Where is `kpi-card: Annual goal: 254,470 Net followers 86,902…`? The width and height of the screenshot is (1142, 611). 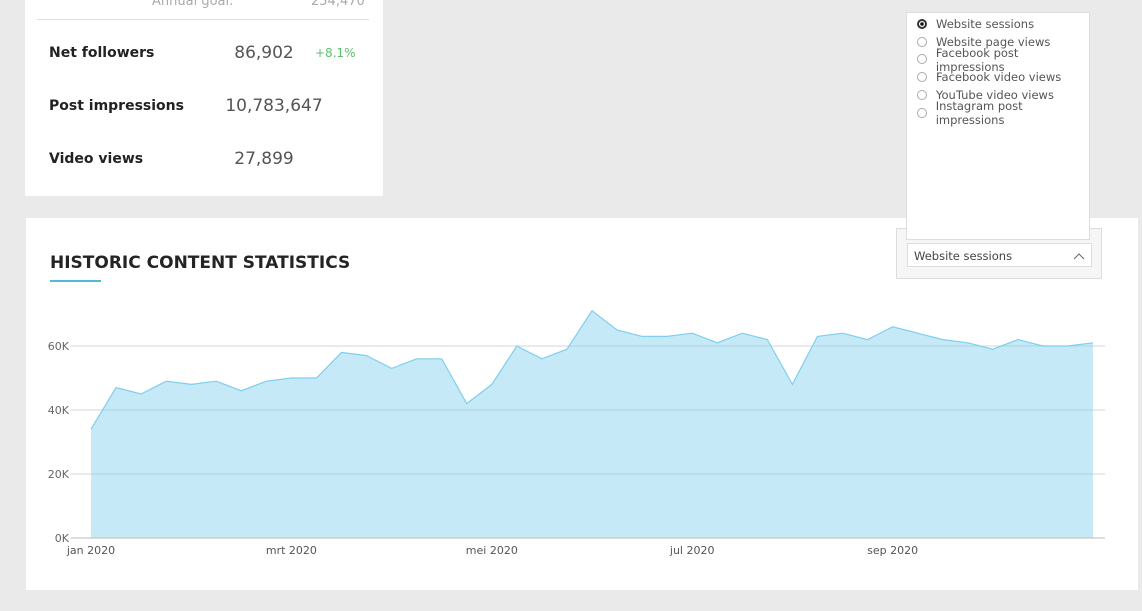 kpi-card: Annual goal: 254,470 Net followers 86,902… is located at coordinates (204, 98).